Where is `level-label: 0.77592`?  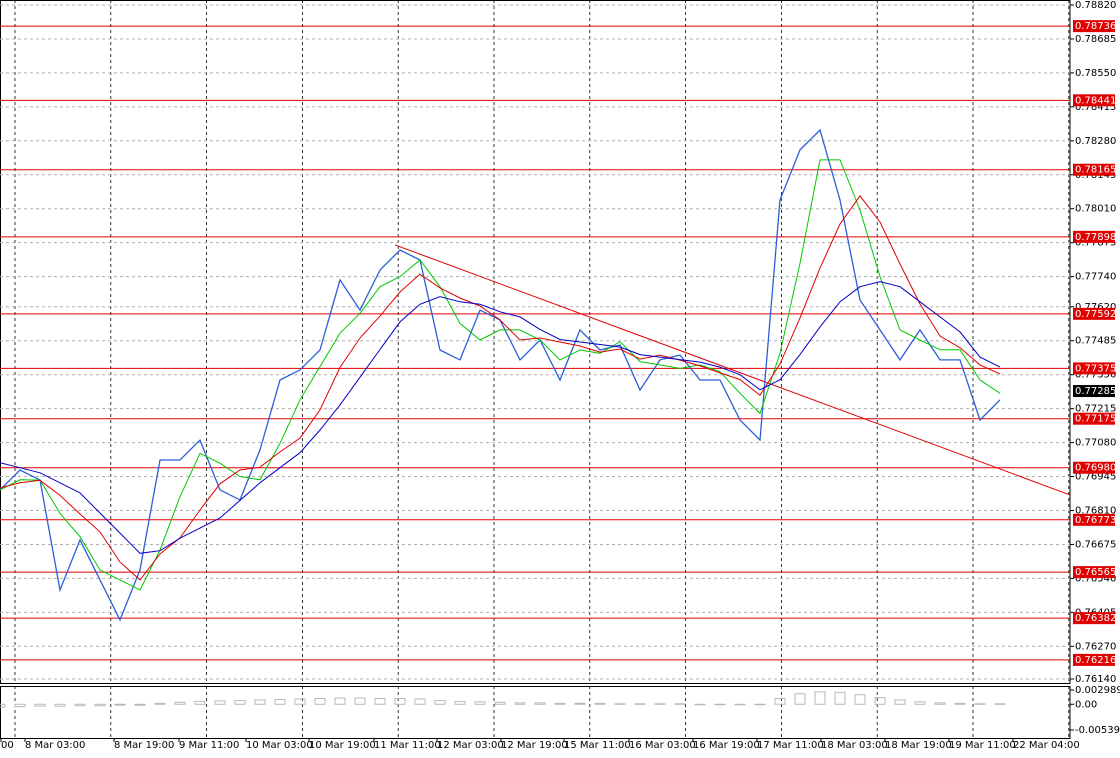 level-label: 0.77592 is located at coordinates (1095, 314).